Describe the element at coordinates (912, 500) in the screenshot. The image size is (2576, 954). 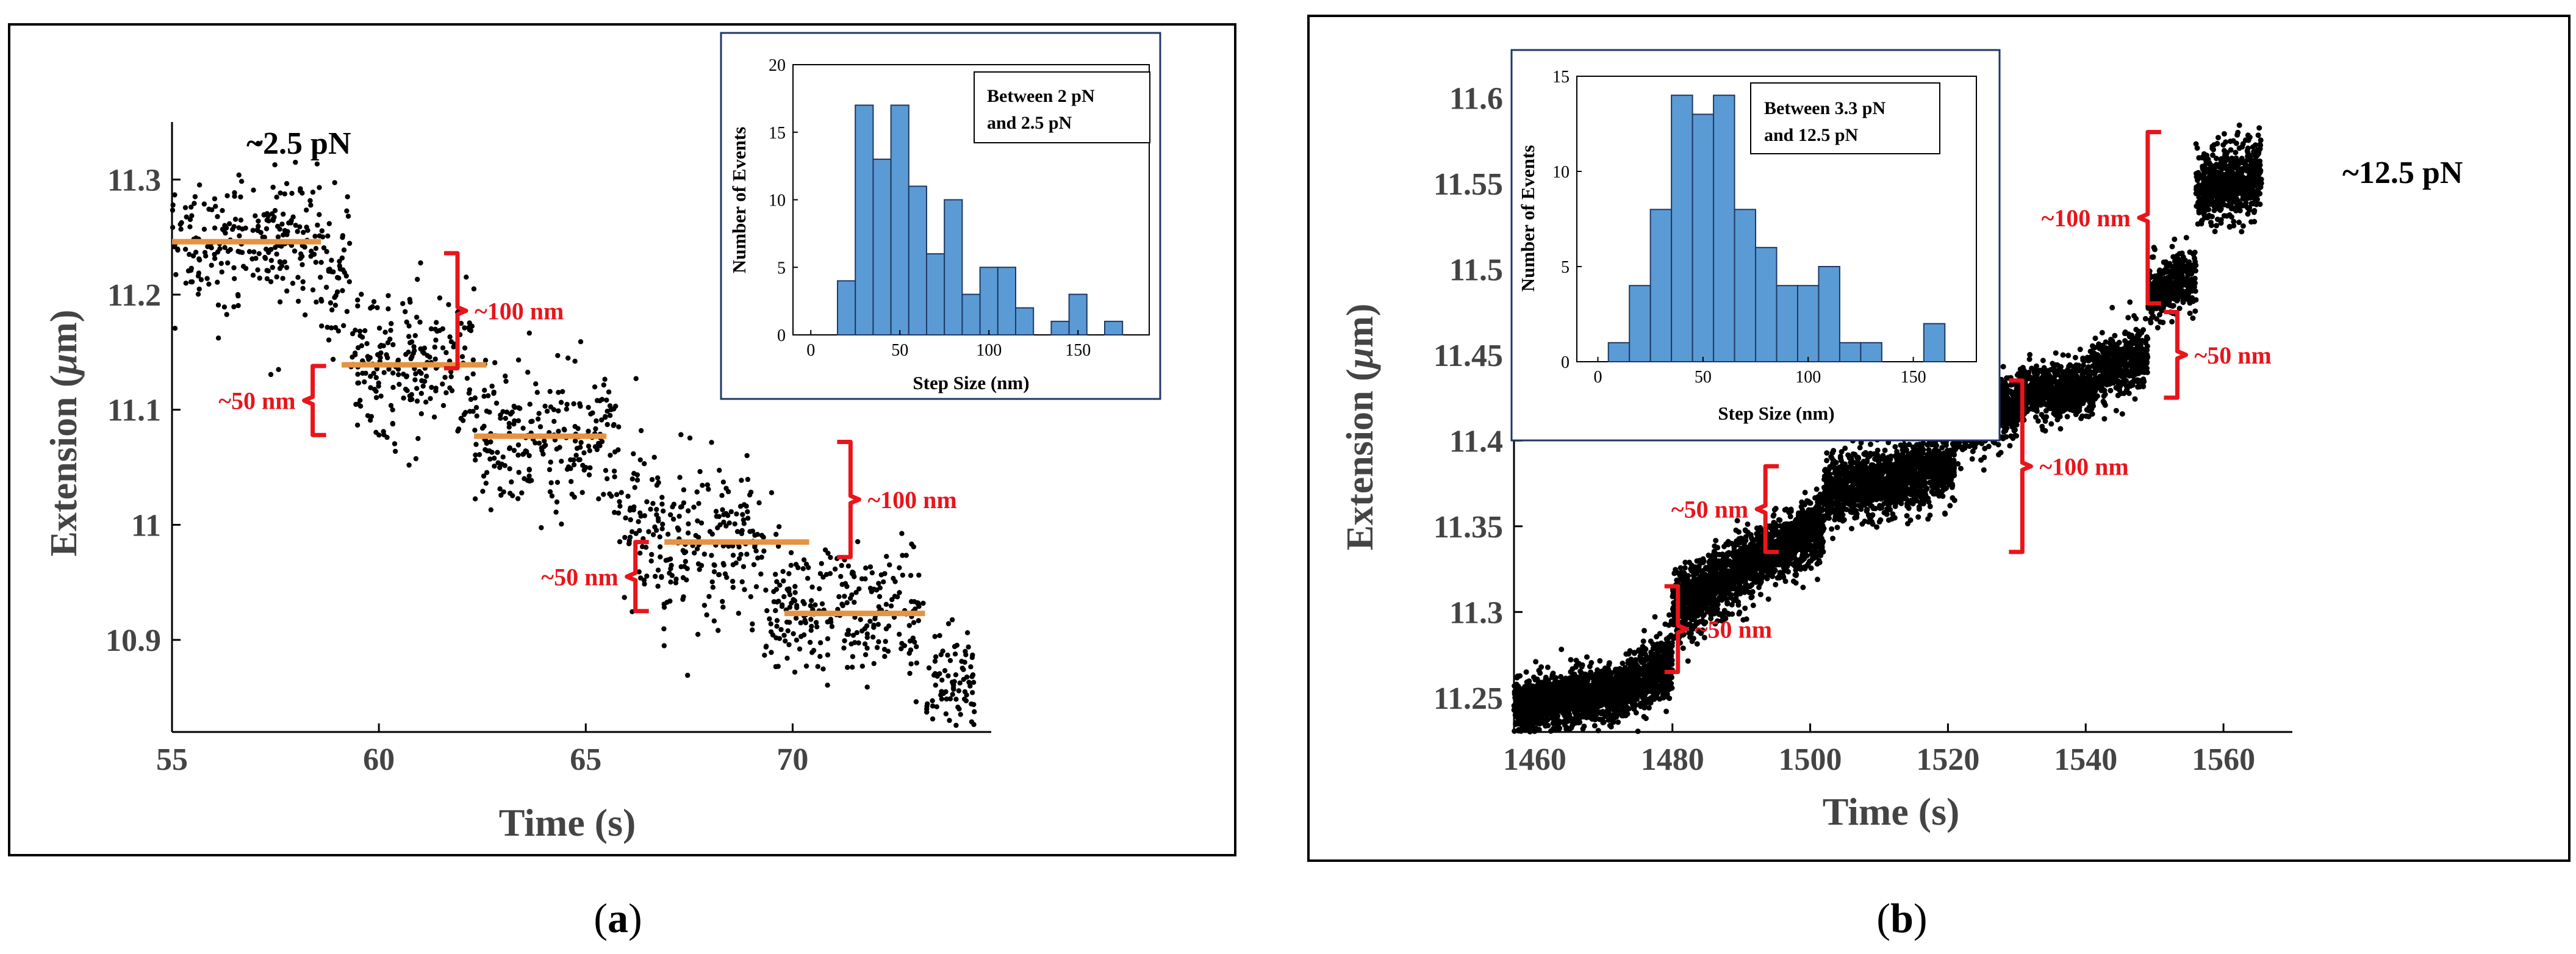
I see `bracket-label: ~100 nm` at that location.